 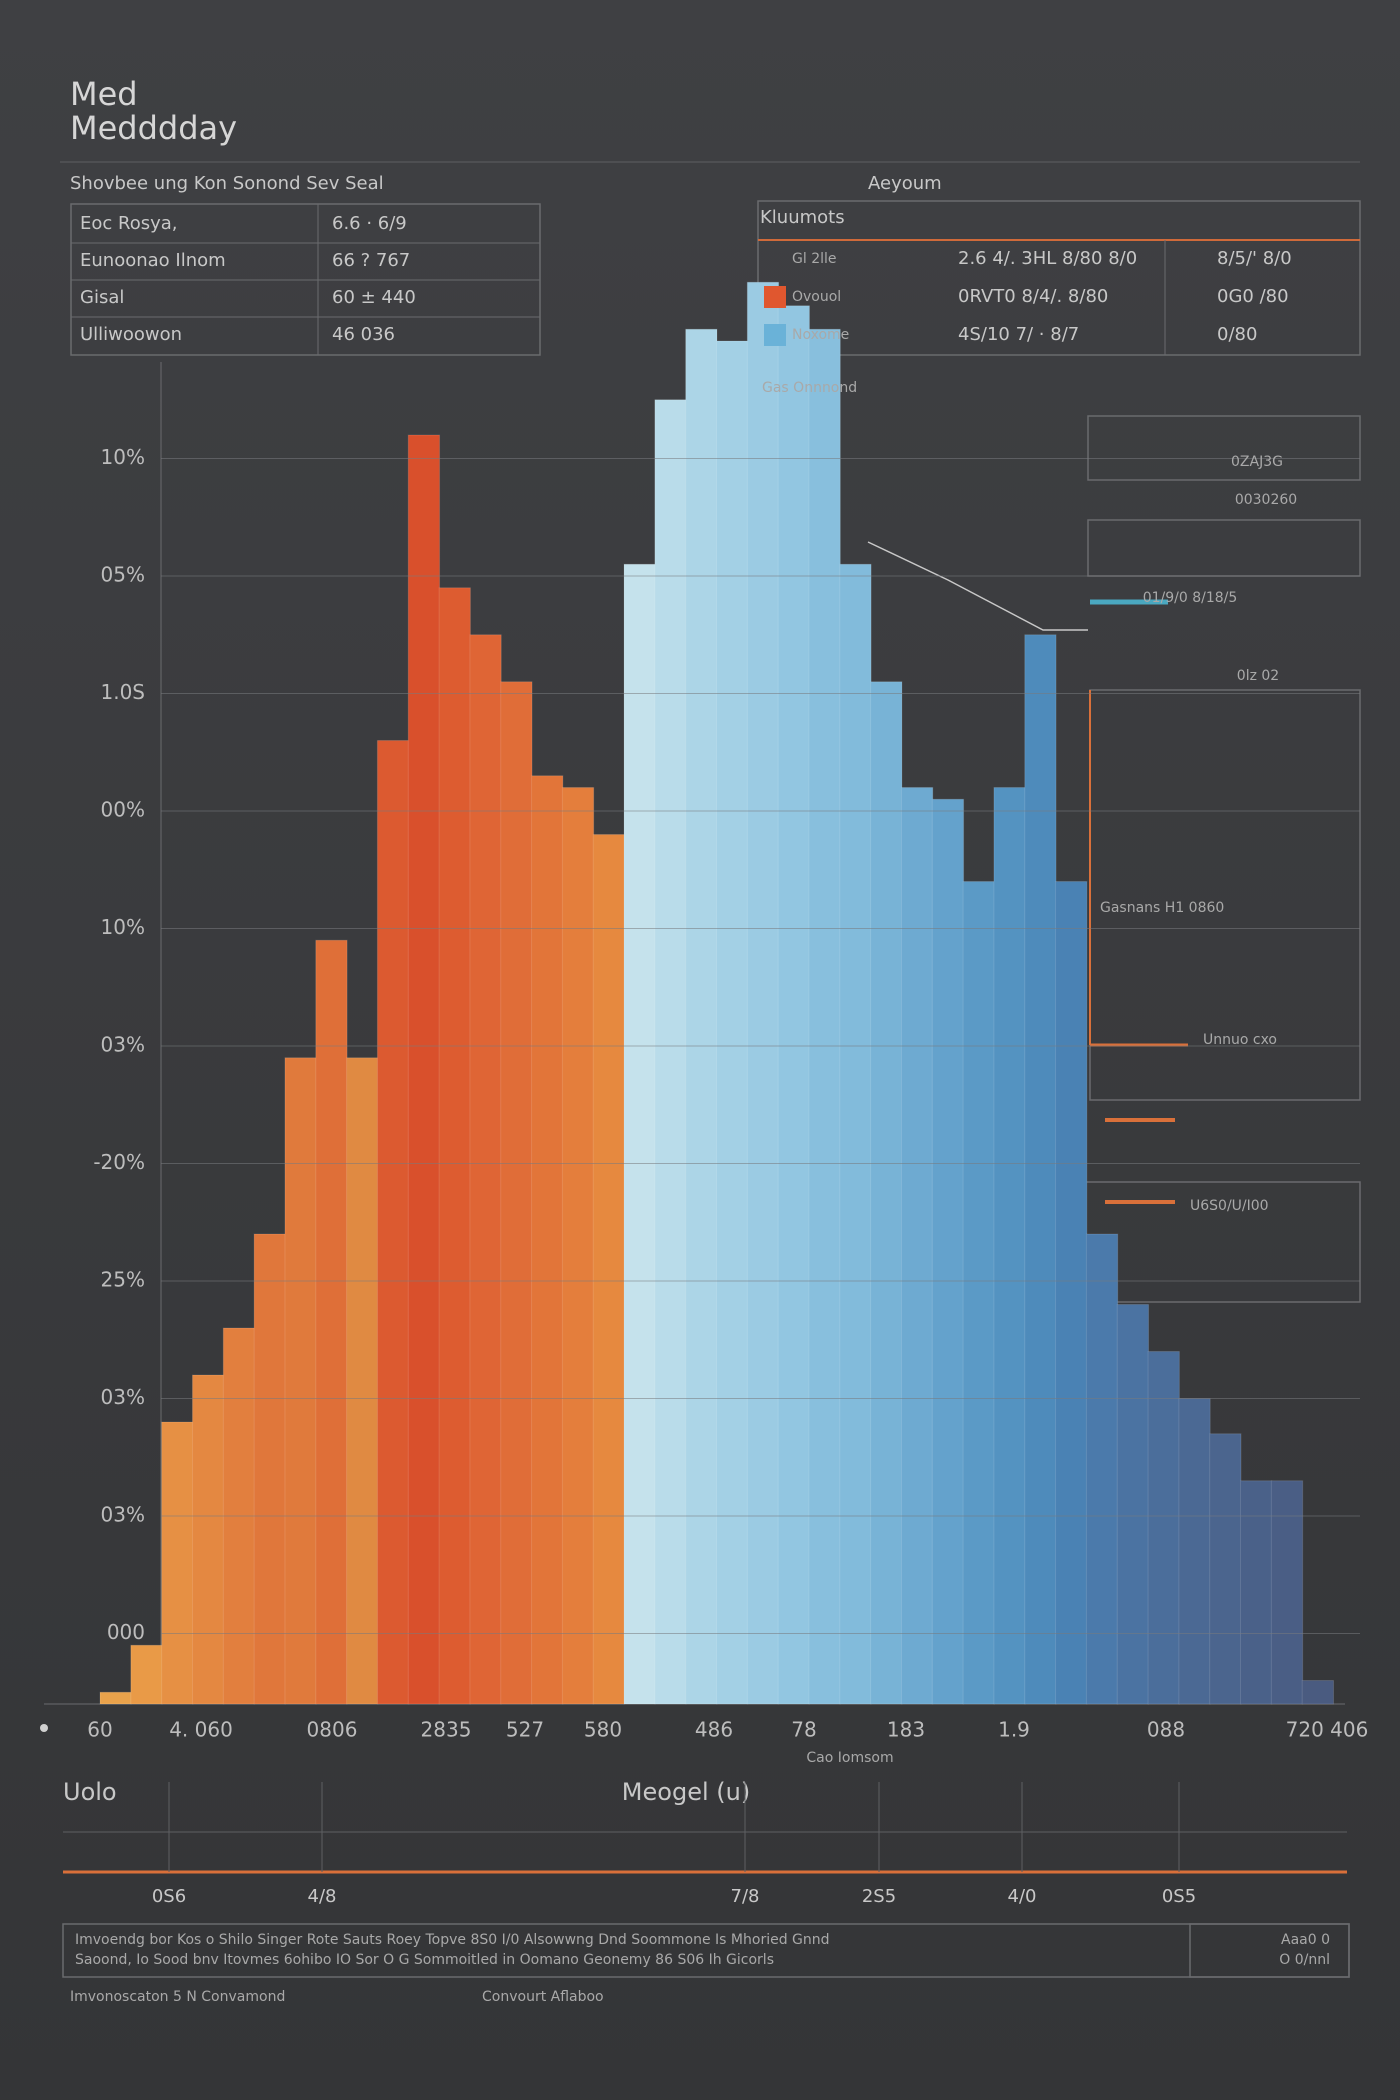 What do you see at coordinates (1022, 1896) in the screenshot?
I see `bottom-label: 4/0` at bounding box center [1022, 1896].